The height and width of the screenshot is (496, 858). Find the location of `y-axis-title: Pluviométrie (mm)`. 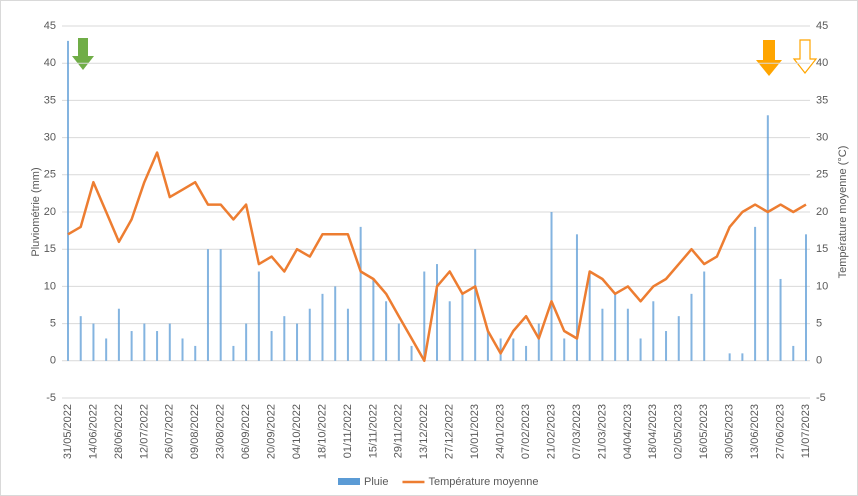

y-axis-title: Pluviométrie (mm) is located at coordinates (36, 211).